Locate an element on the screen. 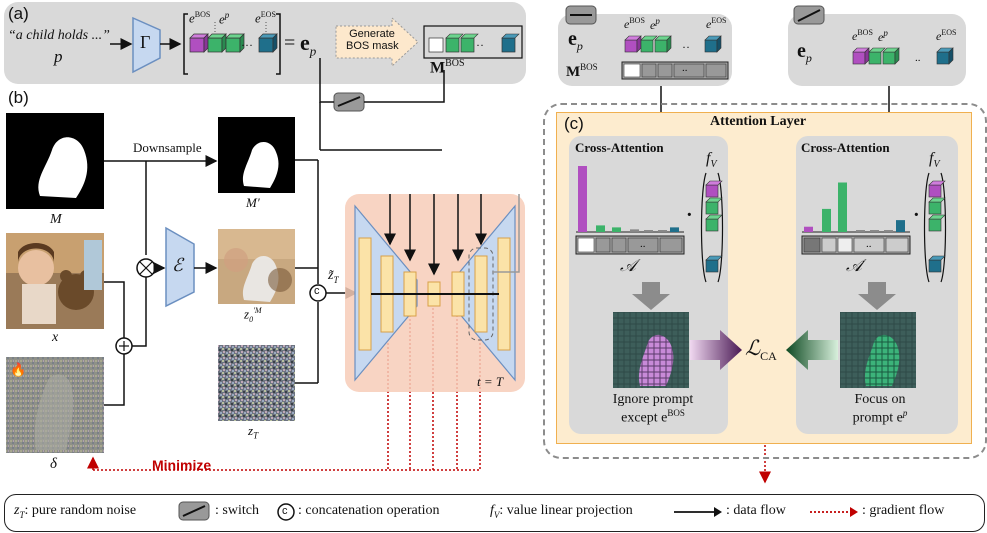 The width and height of the screenshot is (987, 533). attention-bar-chart-left is located at coordinates (630, 199).